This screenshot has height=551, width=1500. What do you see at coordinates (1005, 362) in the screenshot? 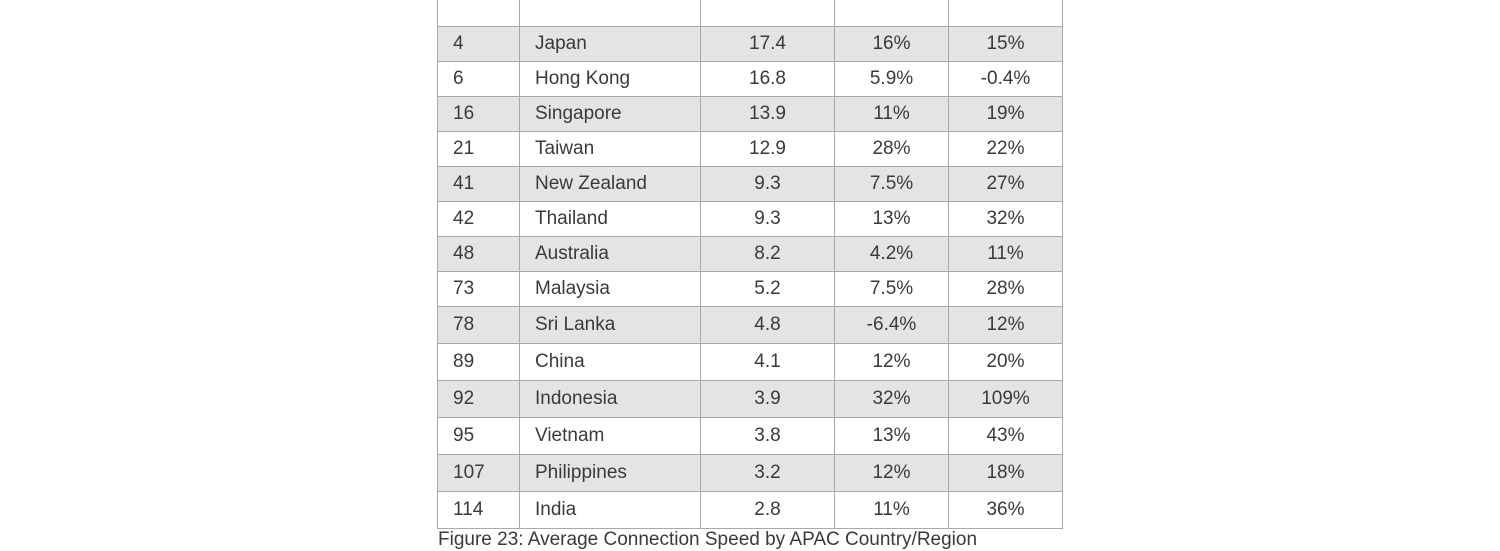
I see `yoy-change-cell: 20%` at bounding box center [1005, 362].